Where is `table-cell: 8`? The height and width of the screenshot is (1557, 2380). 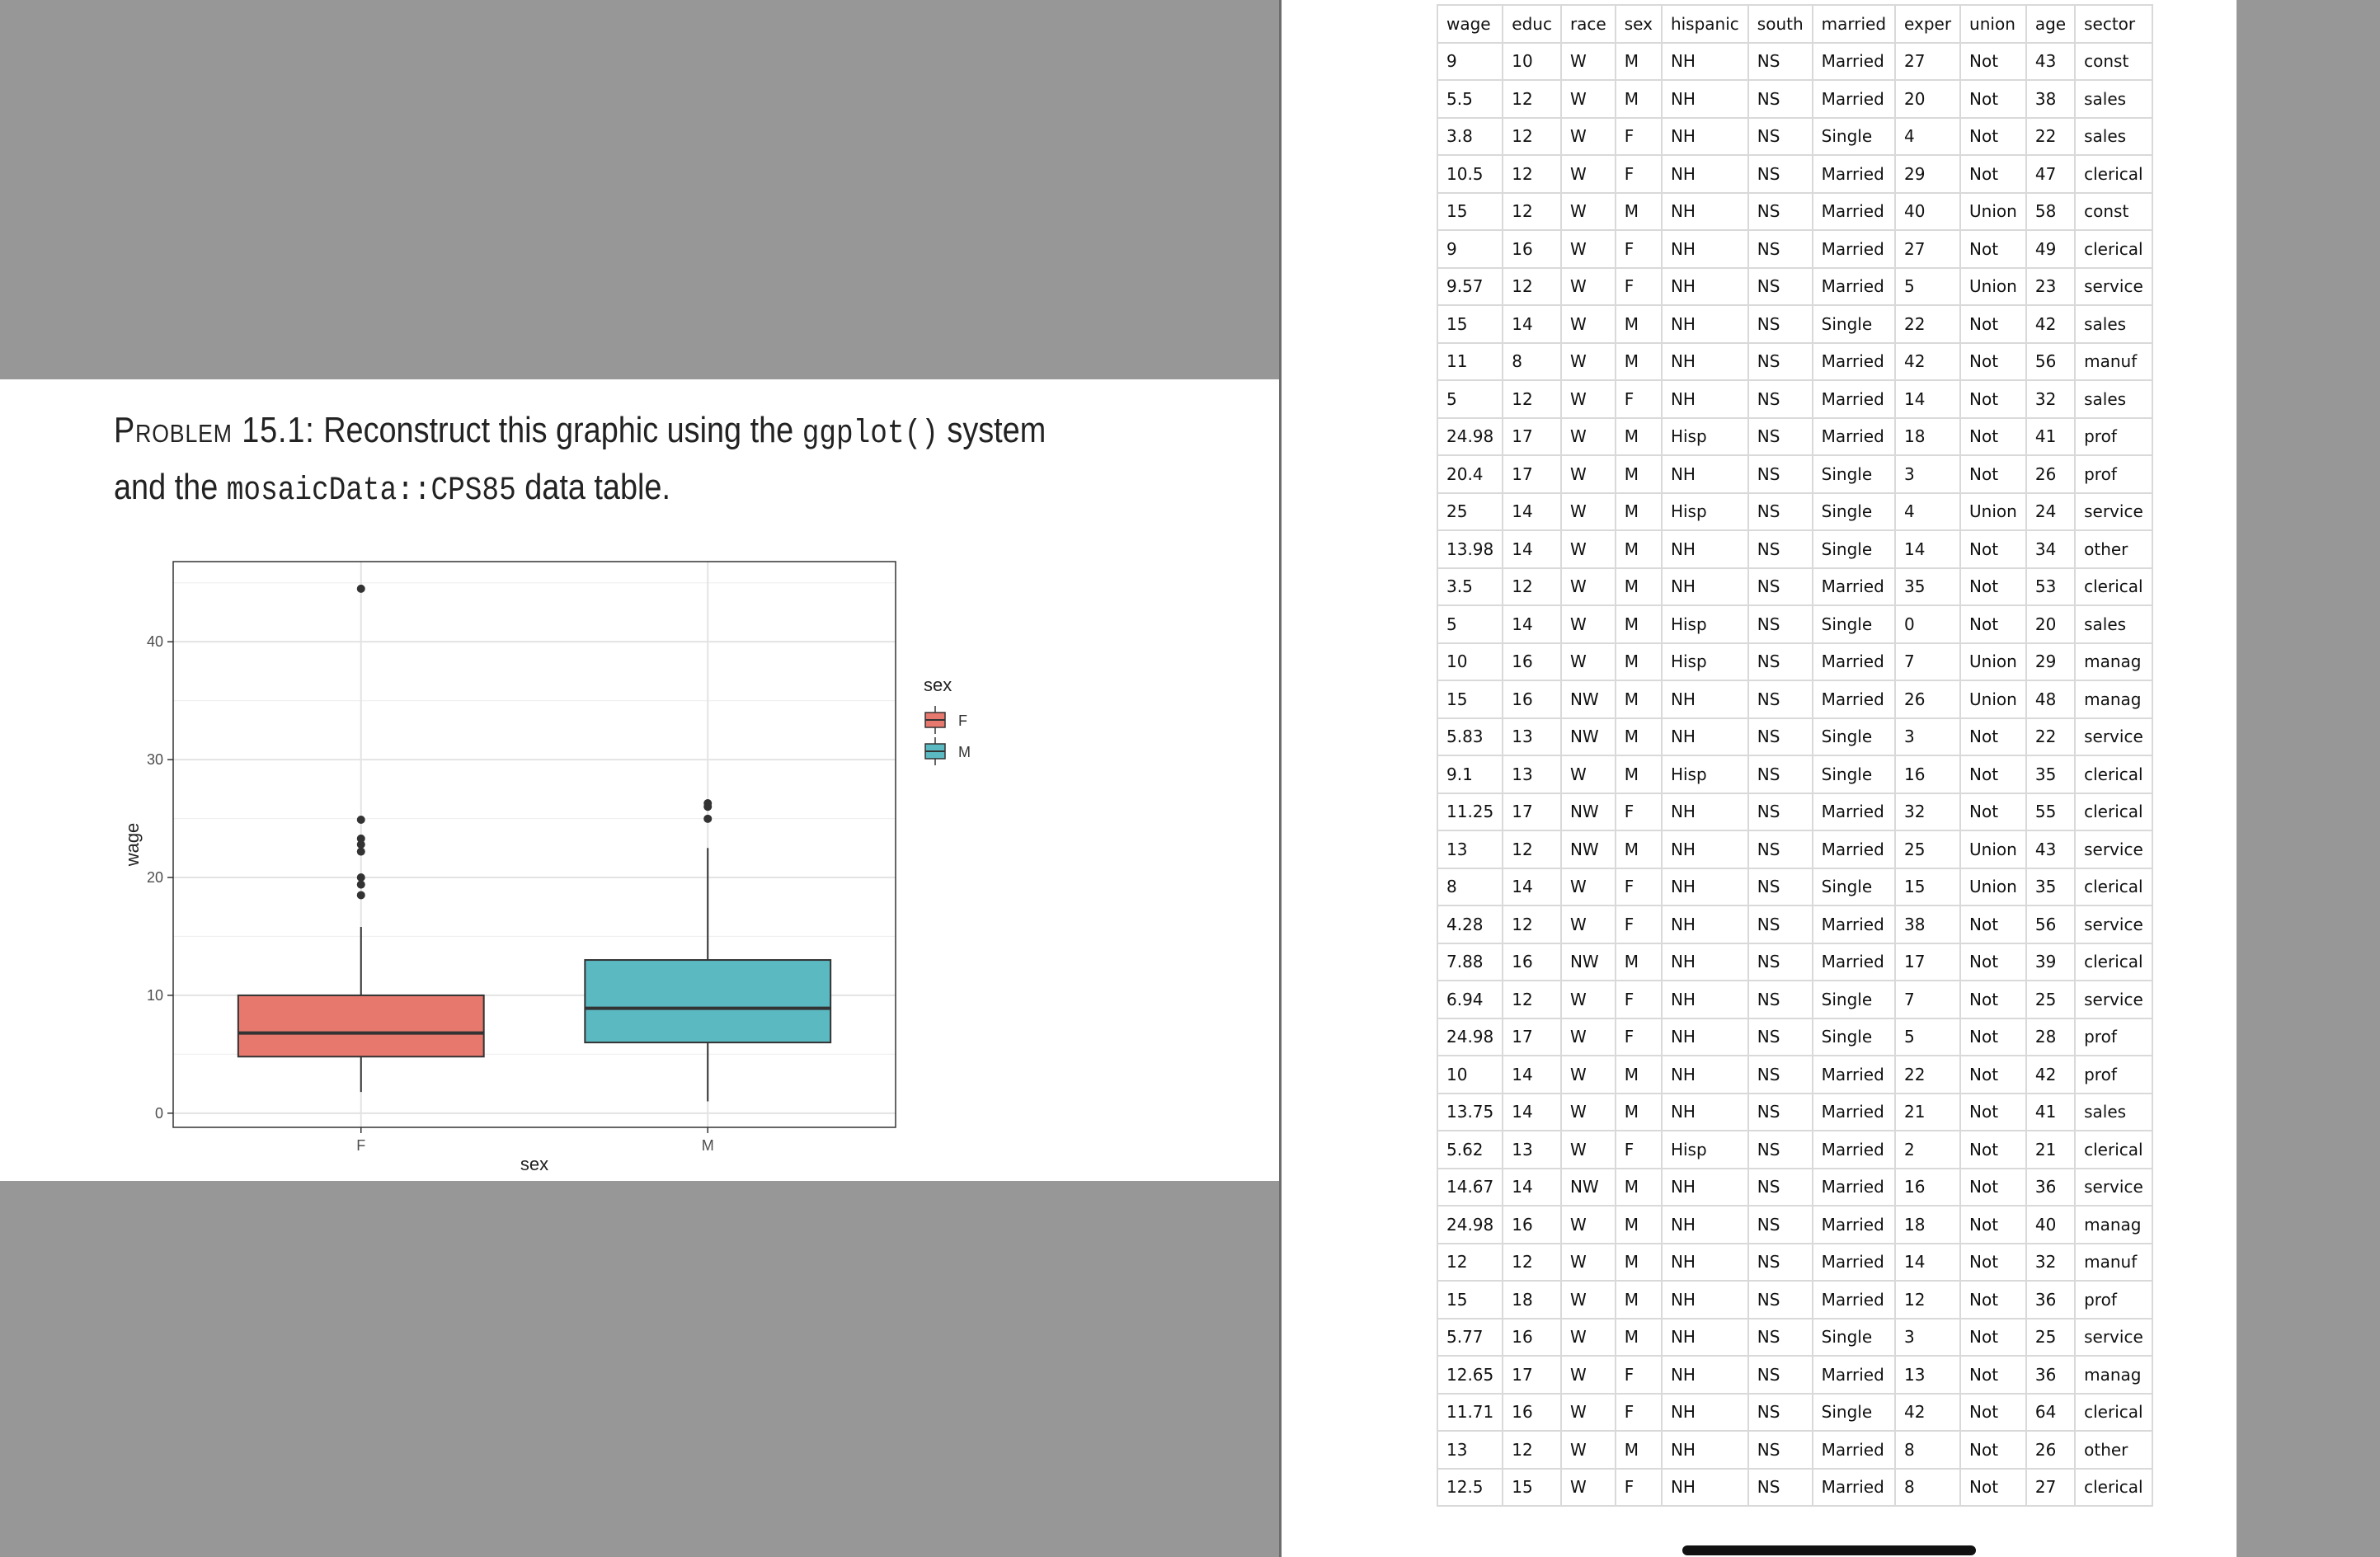 table-cell: 8 is located at coordinates (1928, 1487).